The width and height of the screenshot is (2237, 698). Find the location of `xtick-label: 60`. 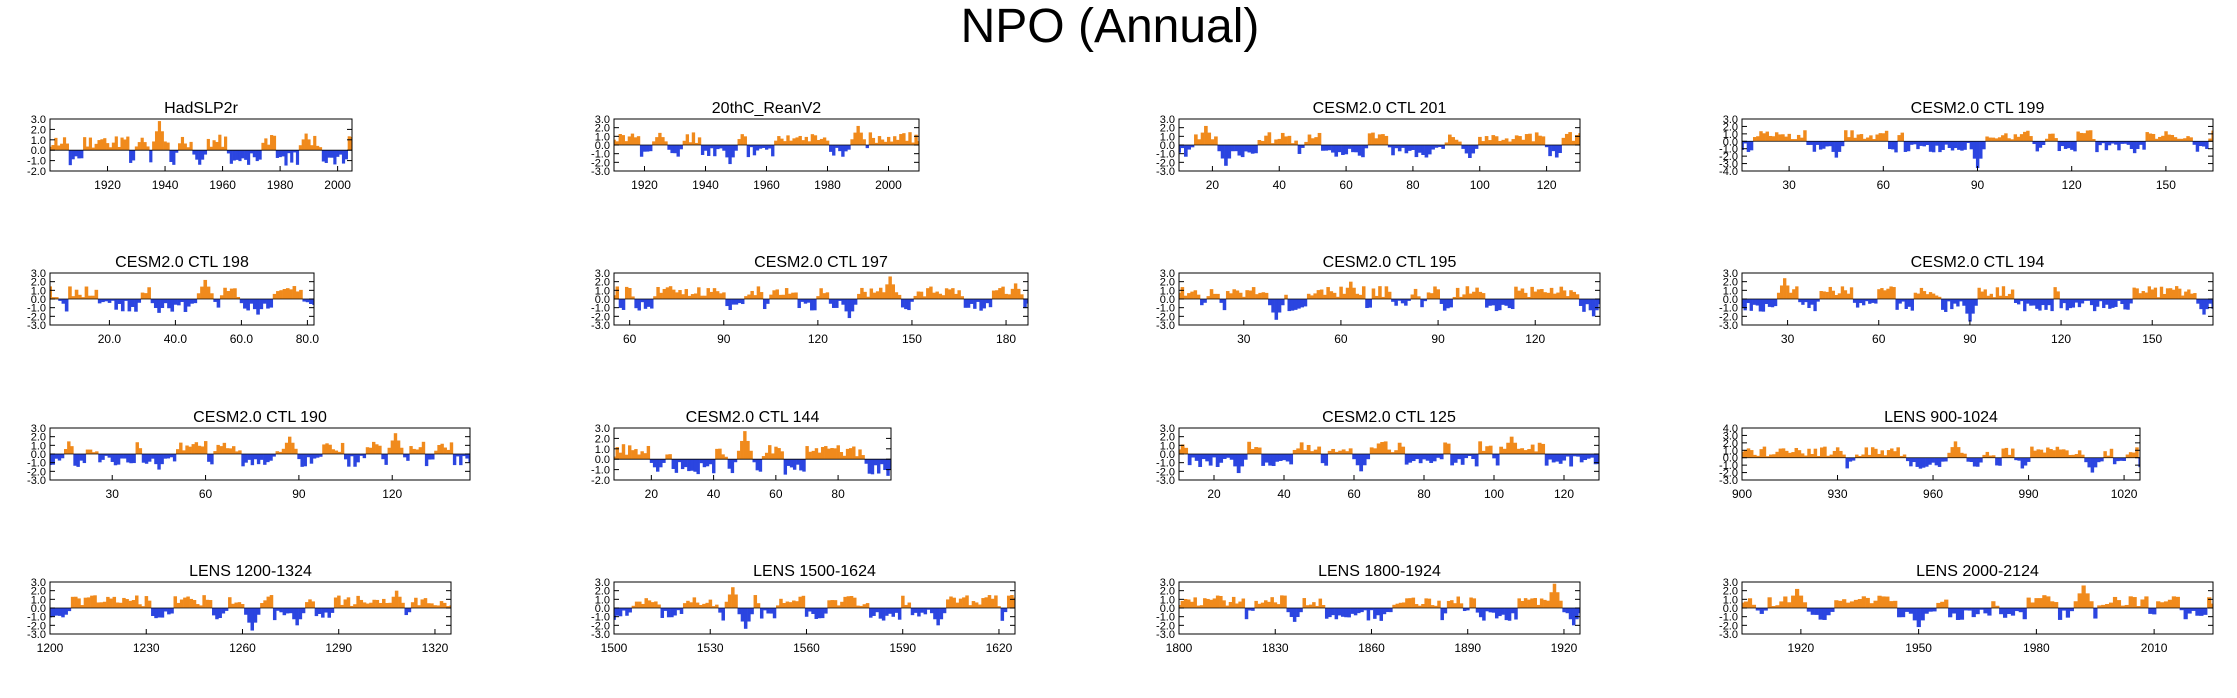

xtick-label: 60 is located at coordinates (1346, 185).